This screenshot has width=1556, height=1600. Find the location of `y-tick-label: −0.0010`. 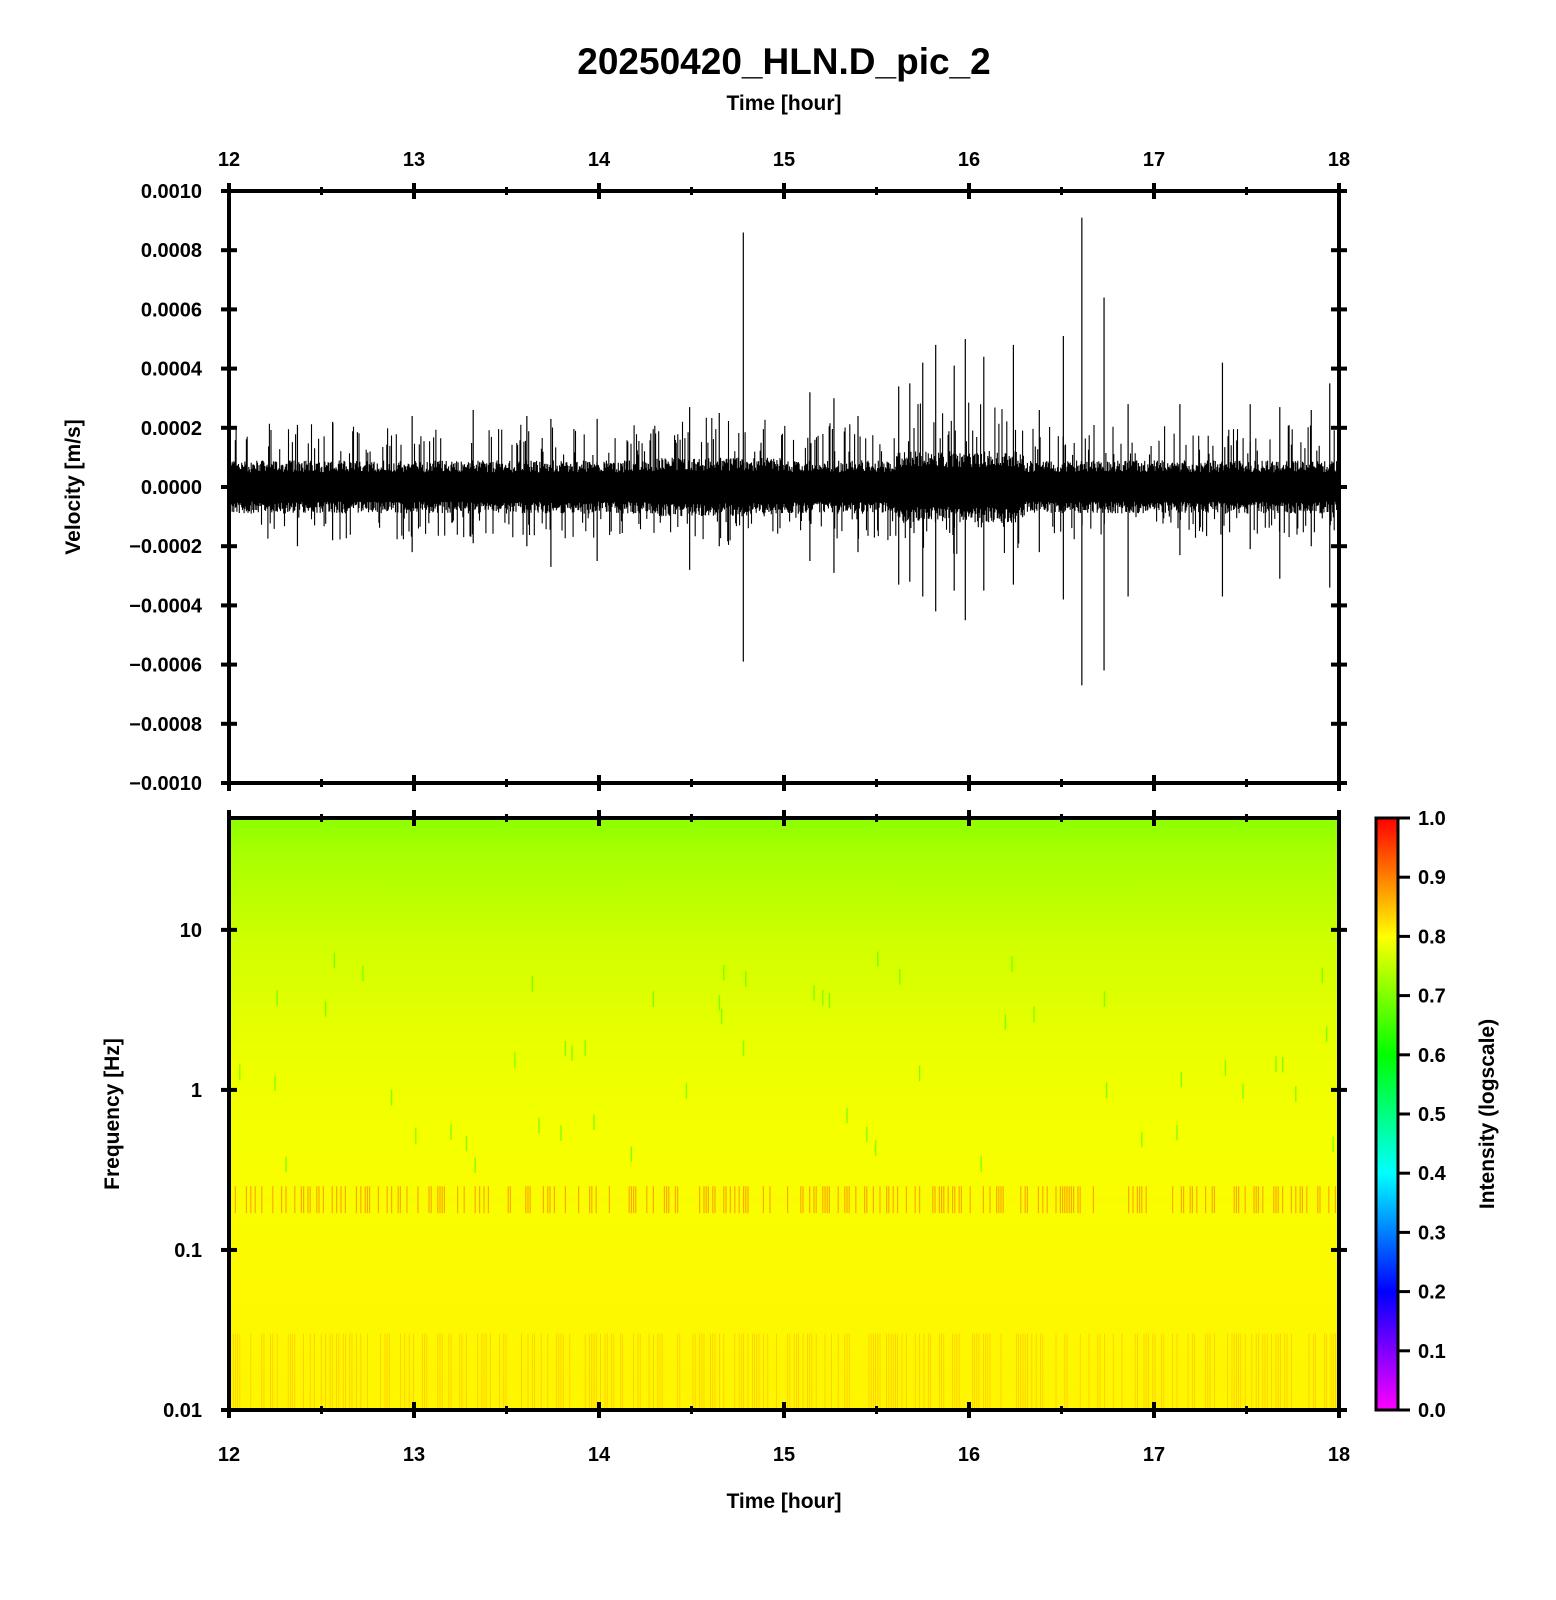

y-tick-label: −0.0010 is located at coordinates (165, 784).